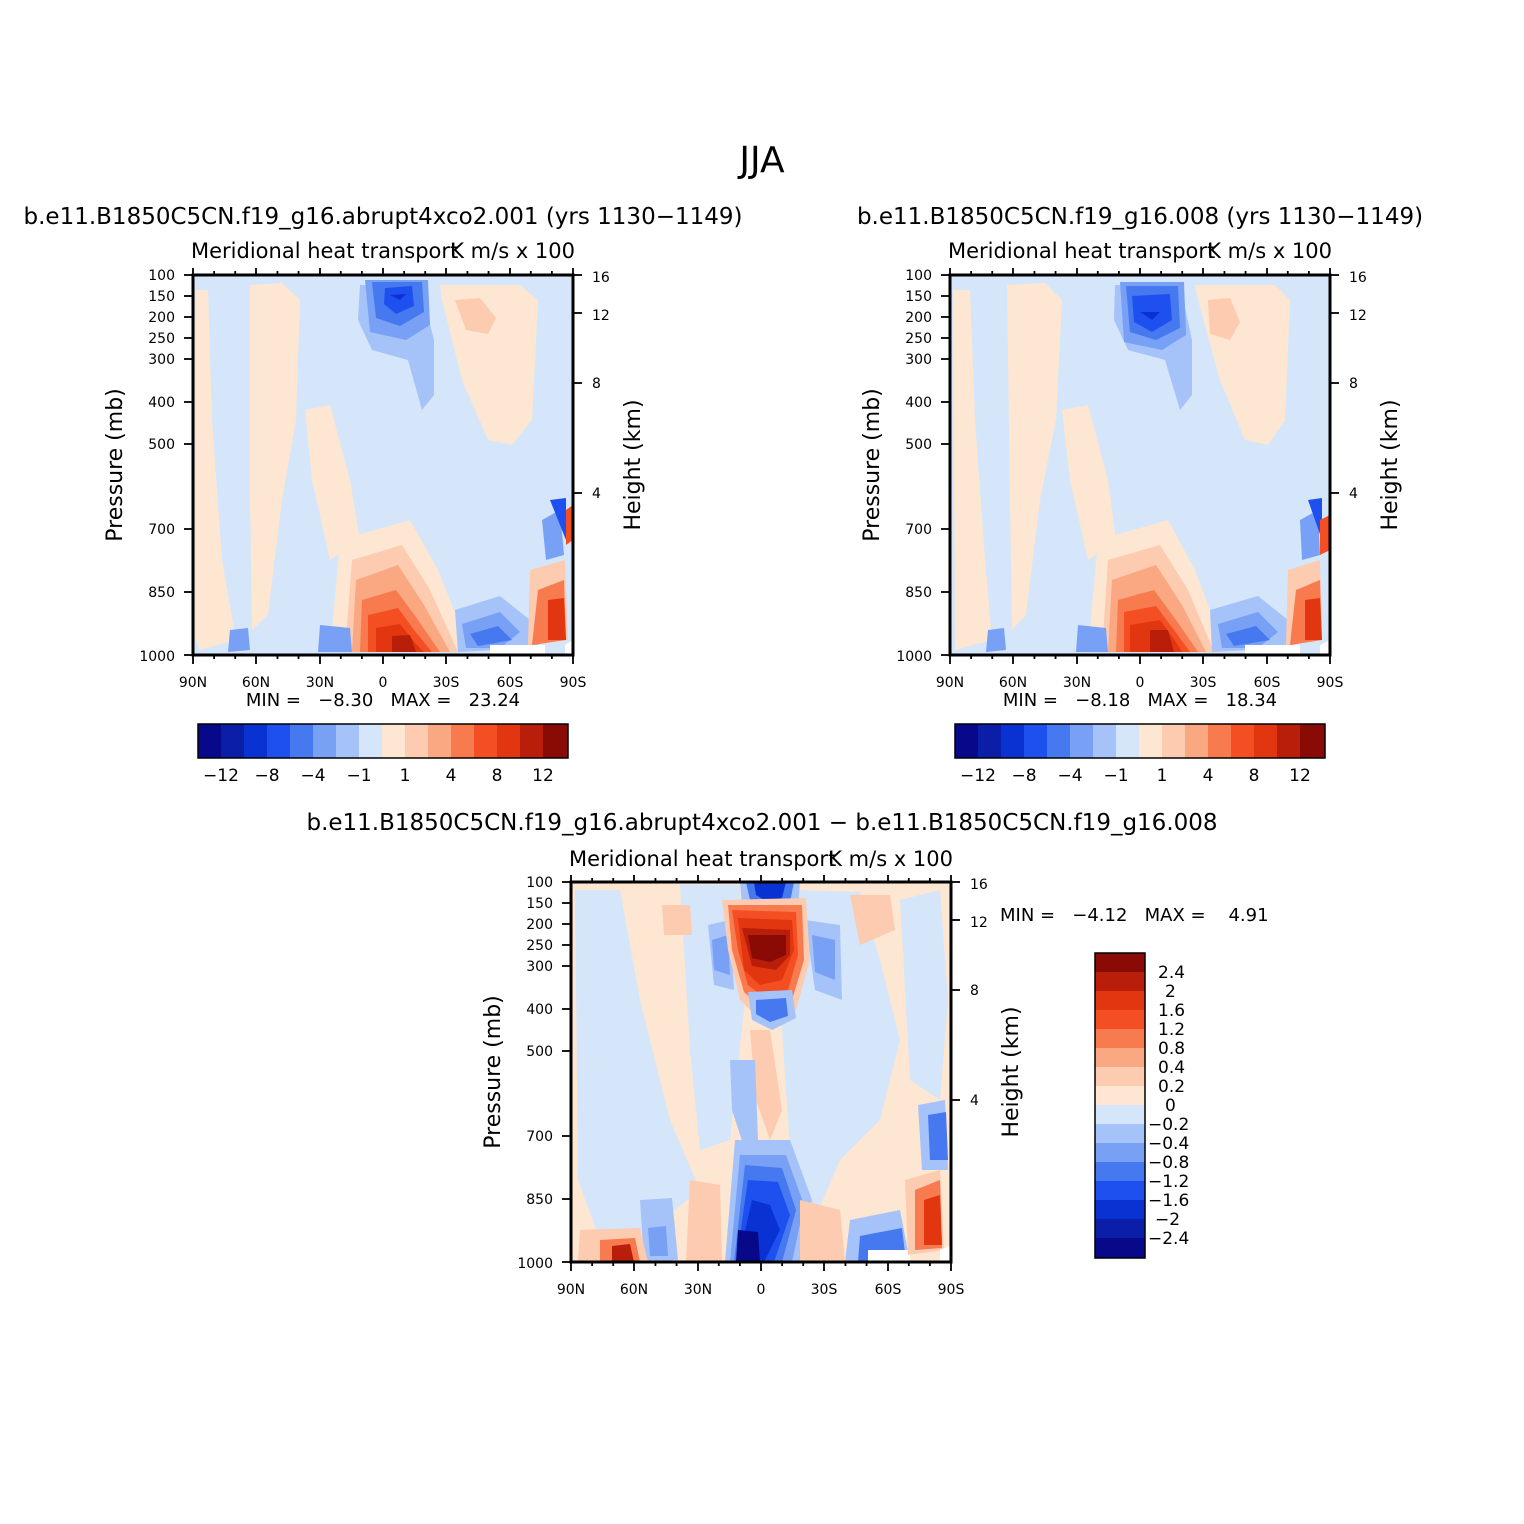 This screenshot has height=1524, width=1524. I want to click on panel-3-y-tick: 150, so click(539, 904).